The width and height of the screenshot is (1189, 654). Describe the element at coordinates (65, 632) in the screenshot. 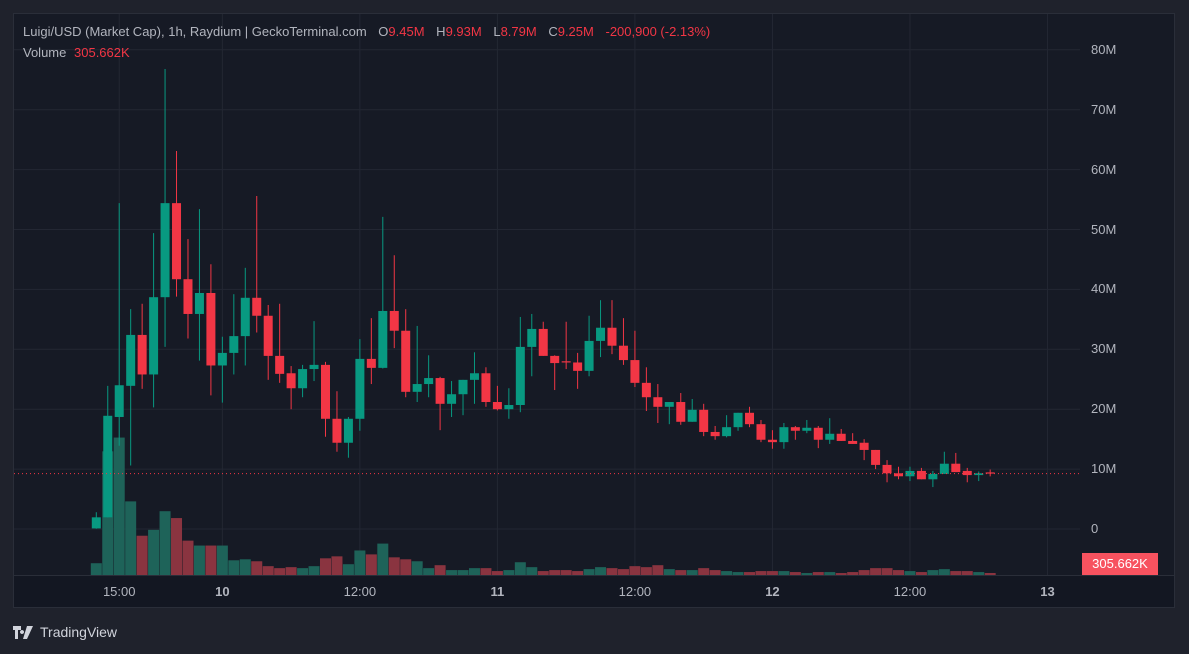

I see `tradingview-logo: TradingView` at that location.